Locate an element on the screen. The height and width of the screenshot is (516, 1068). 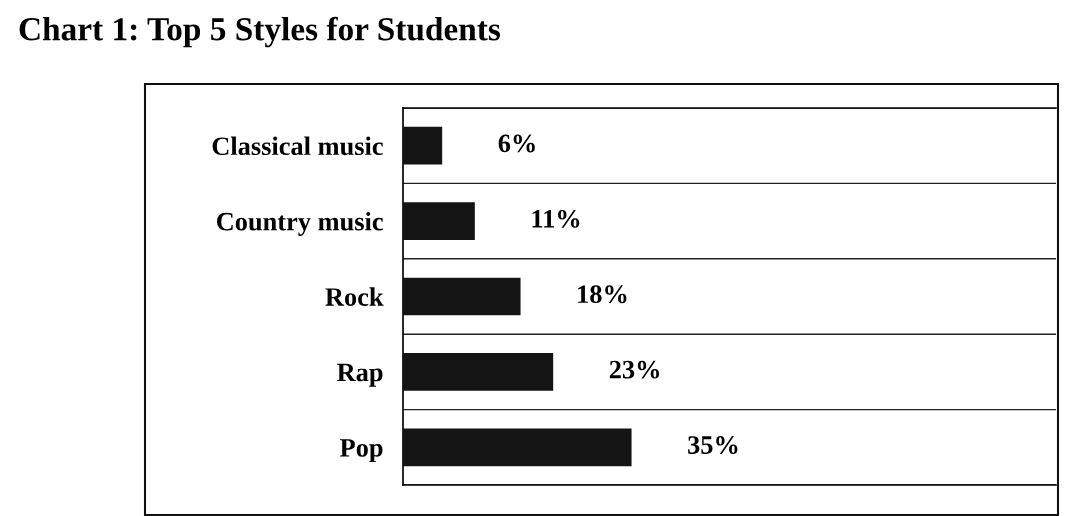
data-label: 6% is located at coordinates (516, 143).